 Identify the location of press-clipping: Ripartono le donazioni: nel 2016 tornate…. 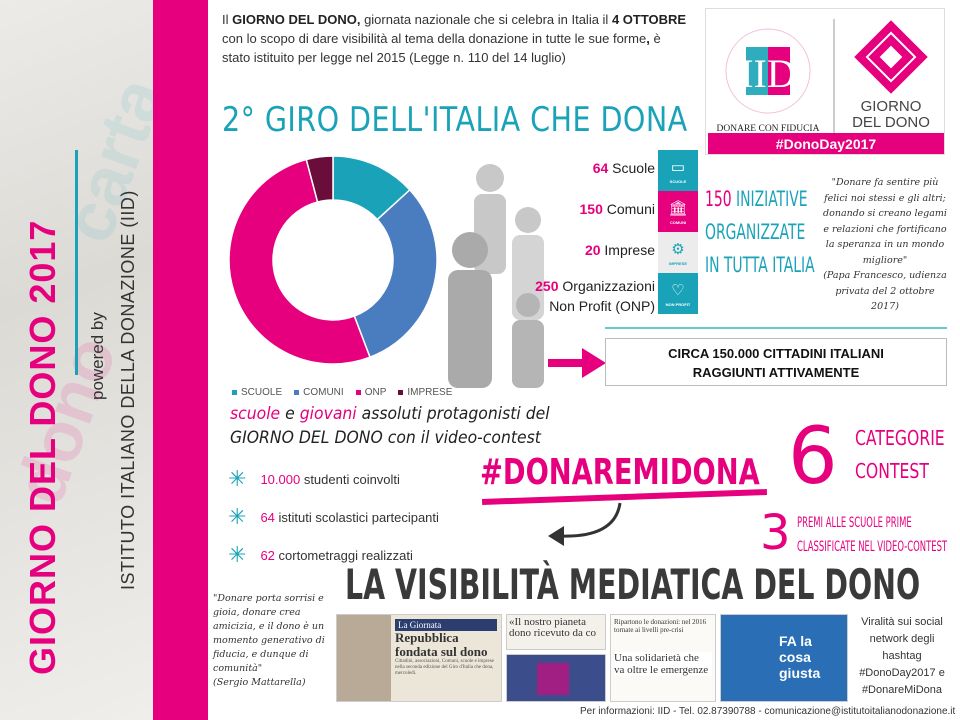
(663, 658).